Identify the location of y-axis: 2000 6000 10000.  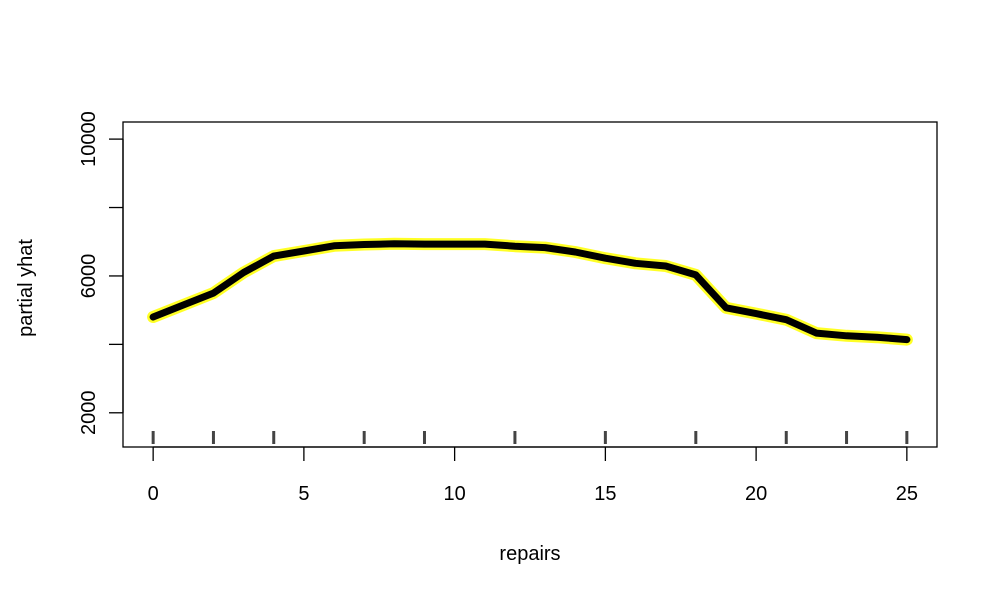
(101, 273).